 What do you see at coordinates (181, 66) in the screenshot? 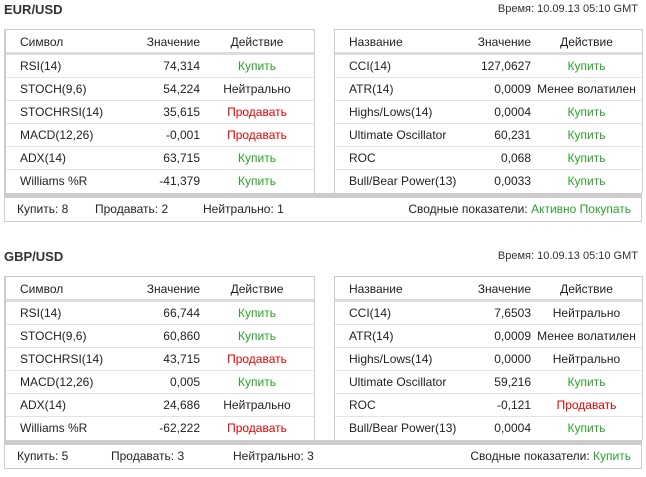
I see `indicator-value: 74,314` at bounding box center [181, 66].